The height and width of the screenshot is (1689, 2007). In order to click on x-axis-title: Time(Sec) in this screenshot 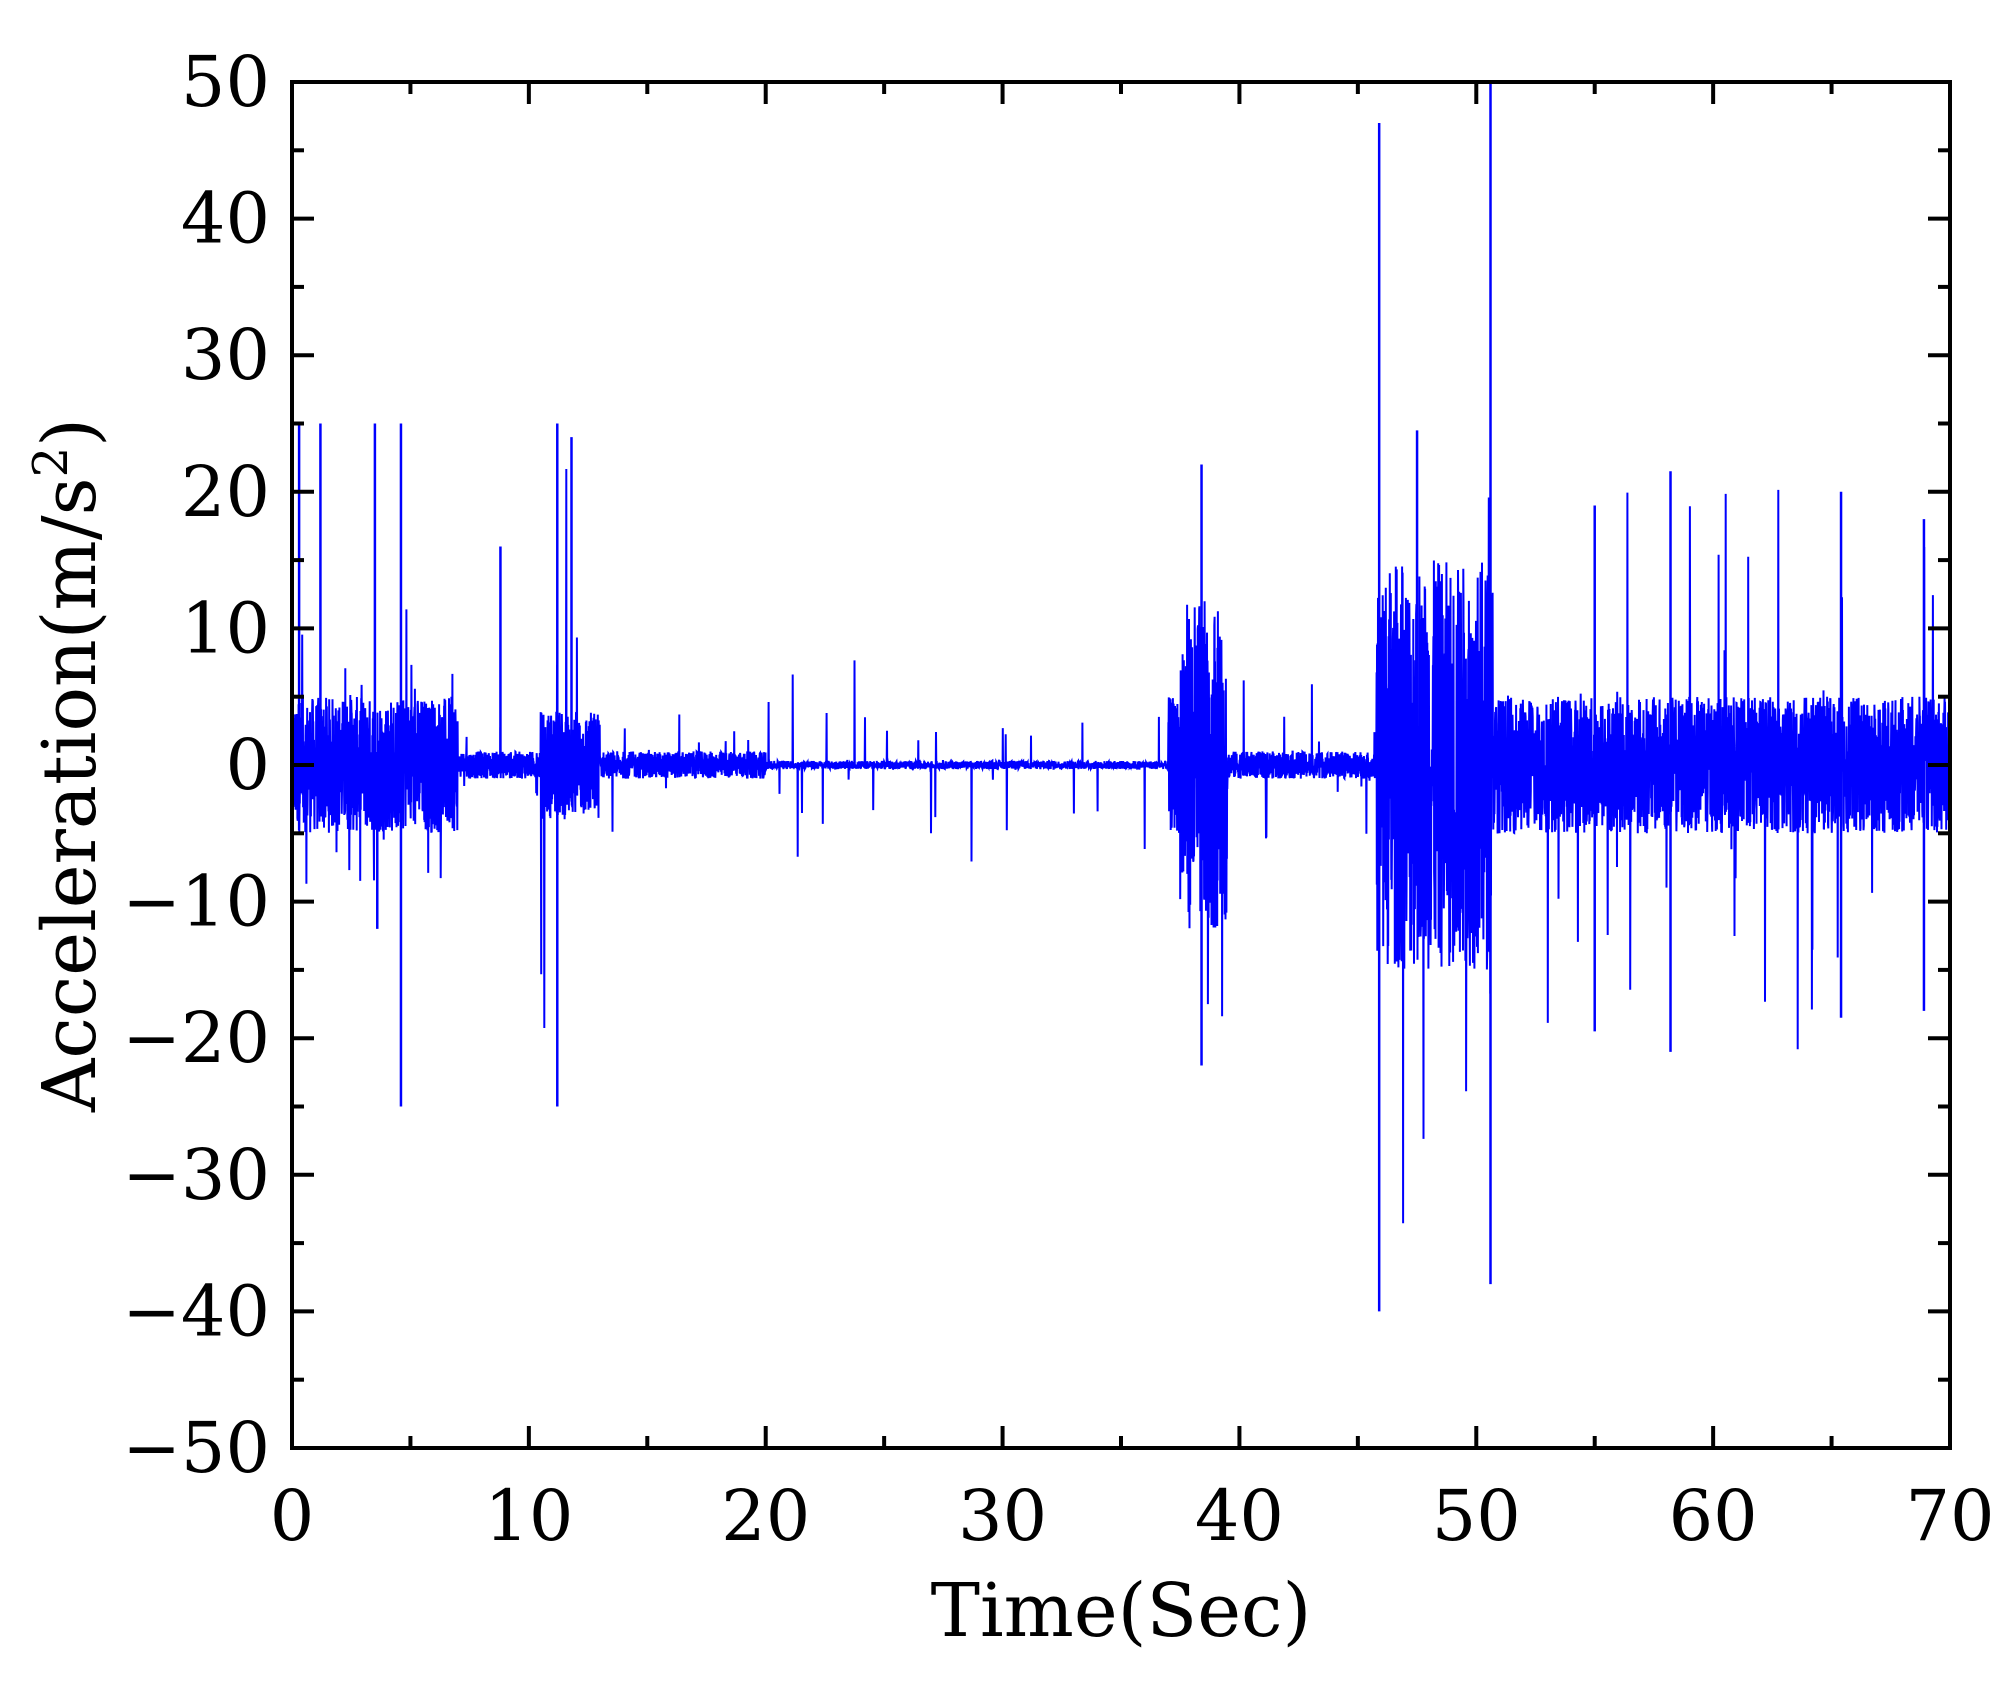, I will do `click(1121, 1611)`.